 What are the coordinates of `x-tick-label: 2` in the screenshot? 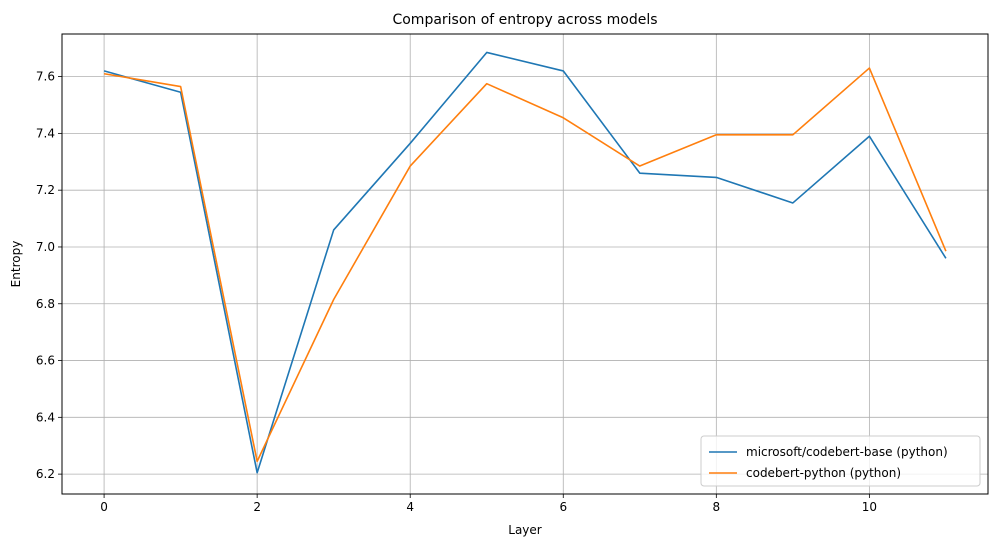 It's located at (257, 507).